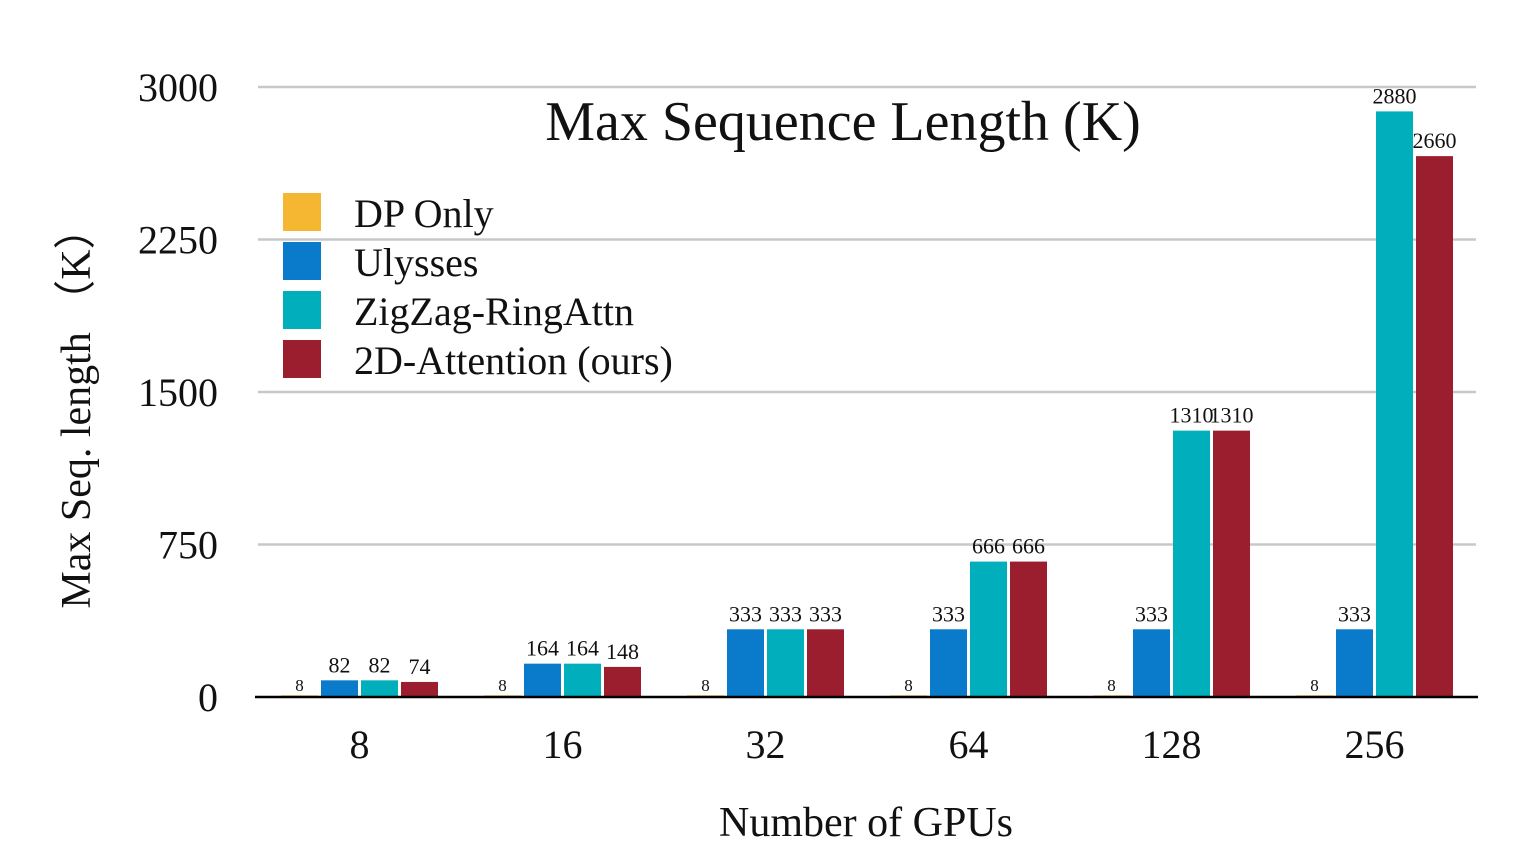 The image size is (1522, 867). I want to click on y-tick-label: 1500, so click(178, 392).